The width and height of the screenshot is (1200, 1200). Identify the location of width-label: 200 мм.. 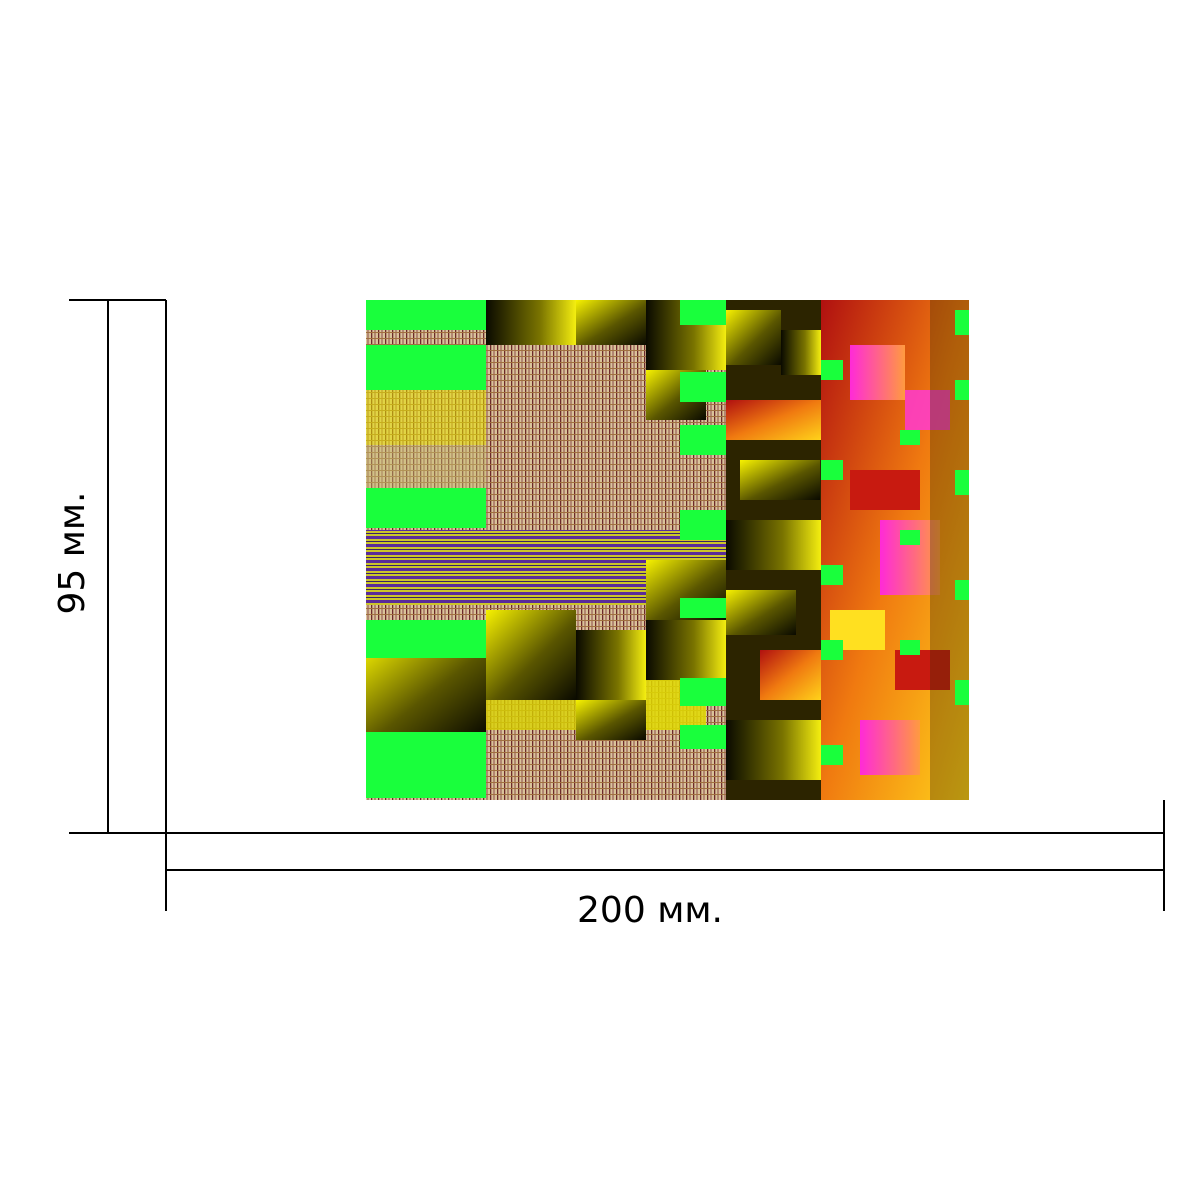
(650, 910).